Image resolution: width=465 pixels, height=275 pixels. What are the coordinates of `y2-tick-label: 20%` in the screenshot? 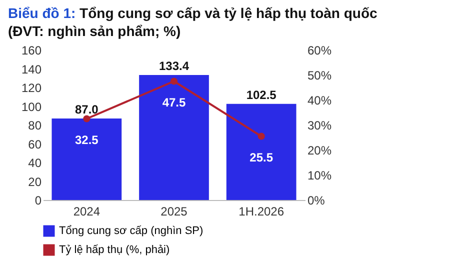 It's located at (320, 151).